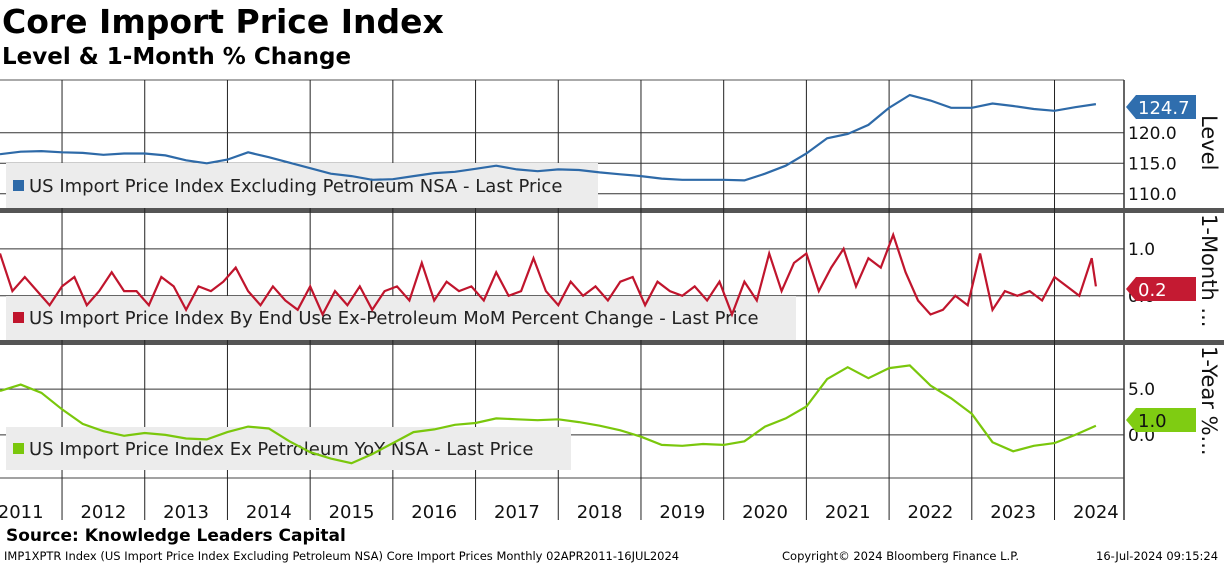 This screenshot has height=566, width=1224. What do you see at coordinates (548, 274) in the screenshot?
I see `mom-series-line` at bounding box center [548, 274].